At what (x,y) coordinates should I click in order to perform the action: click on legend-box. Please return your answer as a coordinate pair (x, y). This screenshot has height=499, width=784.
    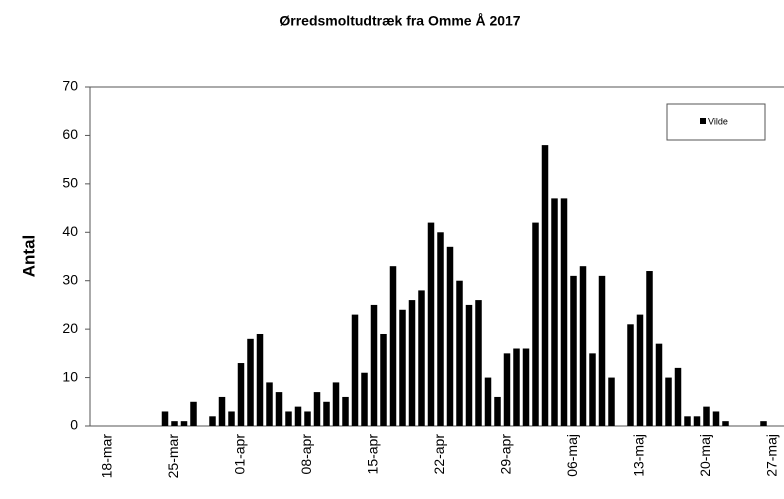
    Looking at the image, I should click on (716, 122).